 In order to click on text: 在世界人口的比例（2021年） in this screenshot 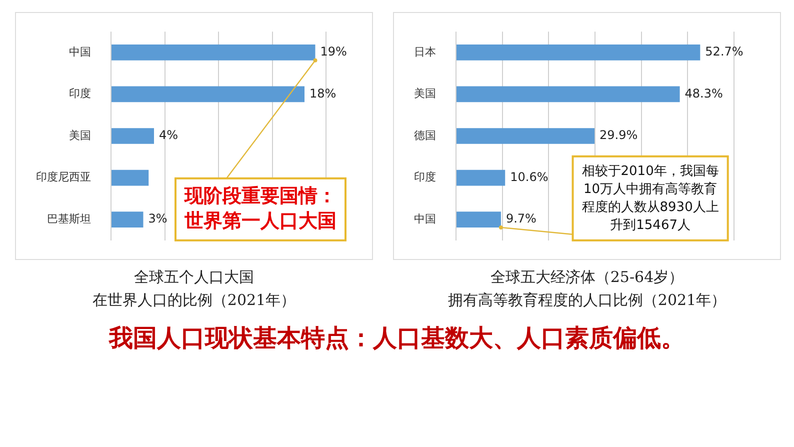, I will do `click(194, 300)`.